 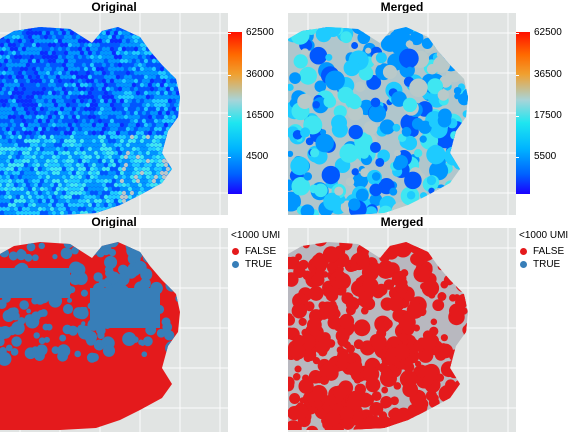 What do you see at coordinates (523, 264) in the screenshot?
I see `legend-right-dot-true` at bounding box center [523, 264].